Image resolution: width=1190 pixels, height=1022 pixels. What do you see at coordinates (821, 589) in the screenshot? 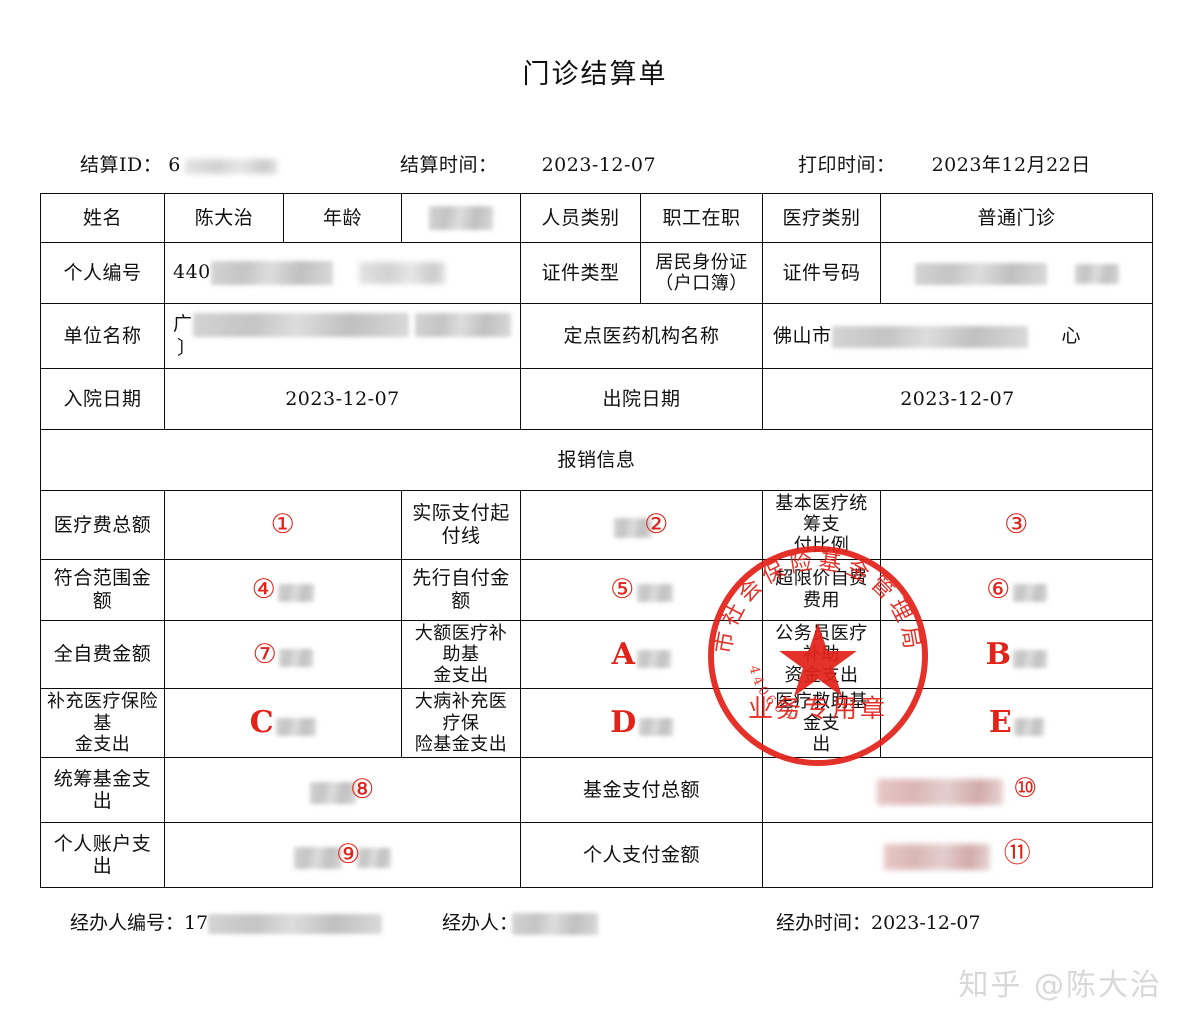
I see `cell-overlimit-label: 超限价自费费用` at bounding box center [821, 589].